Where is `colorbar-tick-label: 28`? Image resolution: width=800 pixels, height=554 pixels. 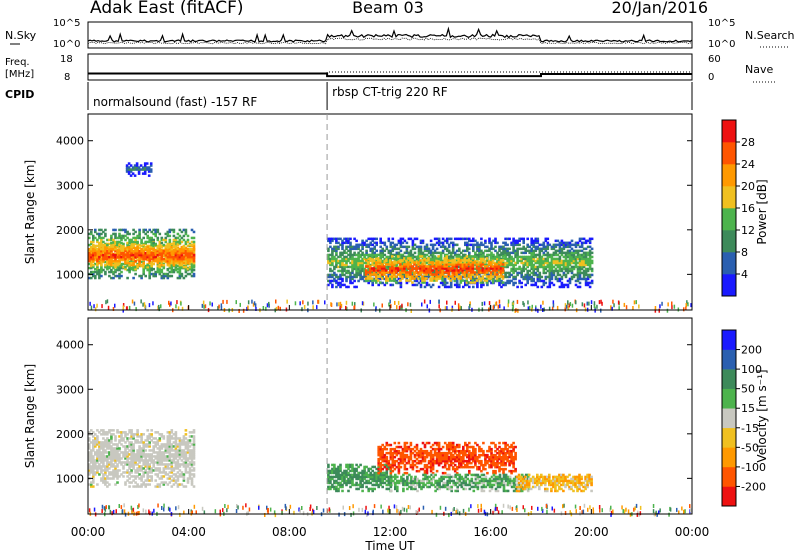 colorbar-tick-label: 28 is located at coordinates (748, 142).